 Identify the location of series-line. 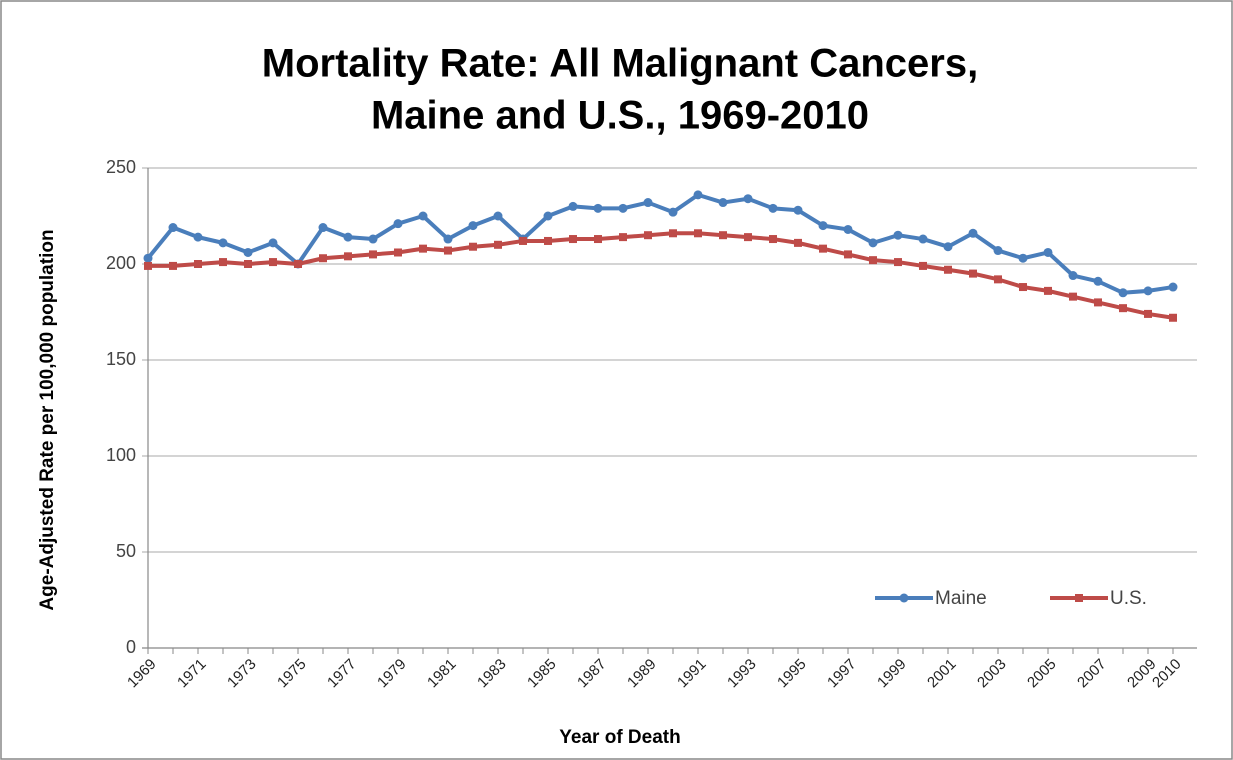
(661, 275).